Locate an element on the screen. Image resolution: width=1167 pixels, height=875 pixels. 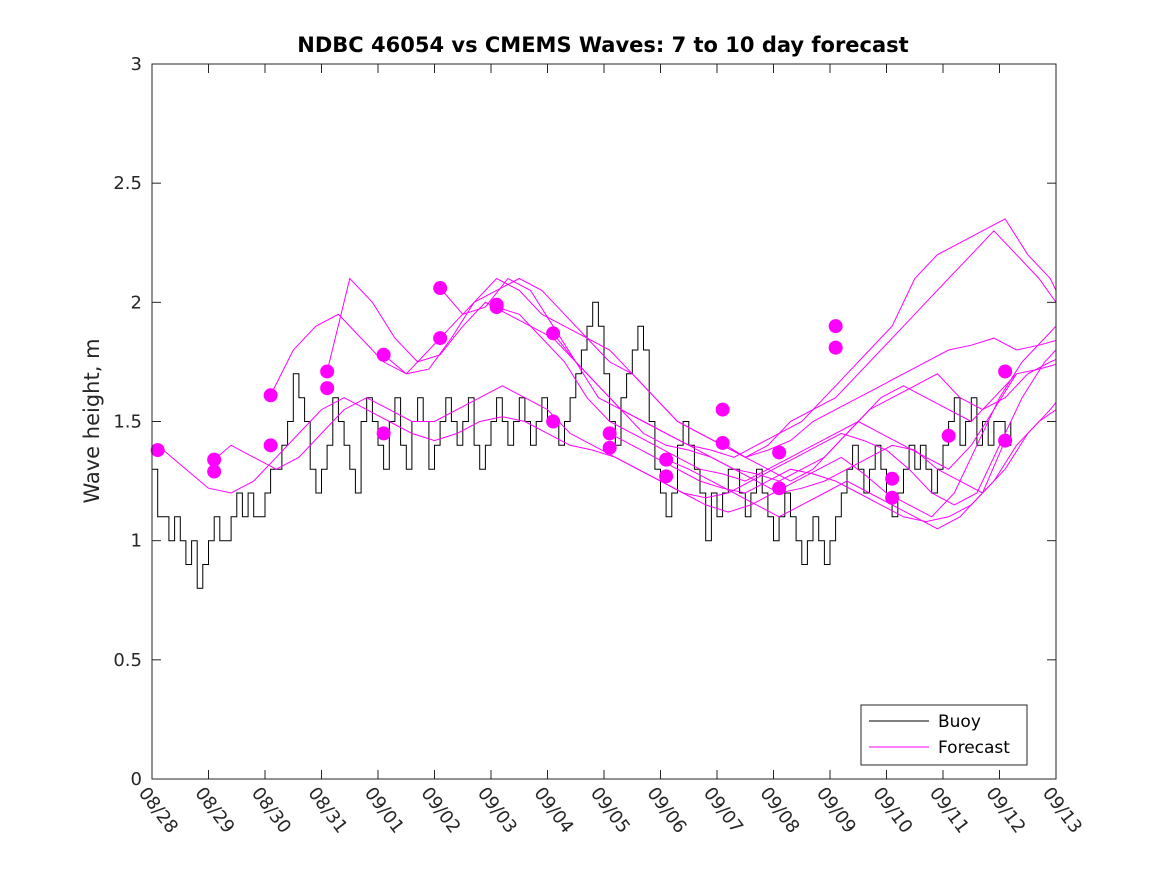
y-tick-label: 2 is located at coordinates (136, 302).